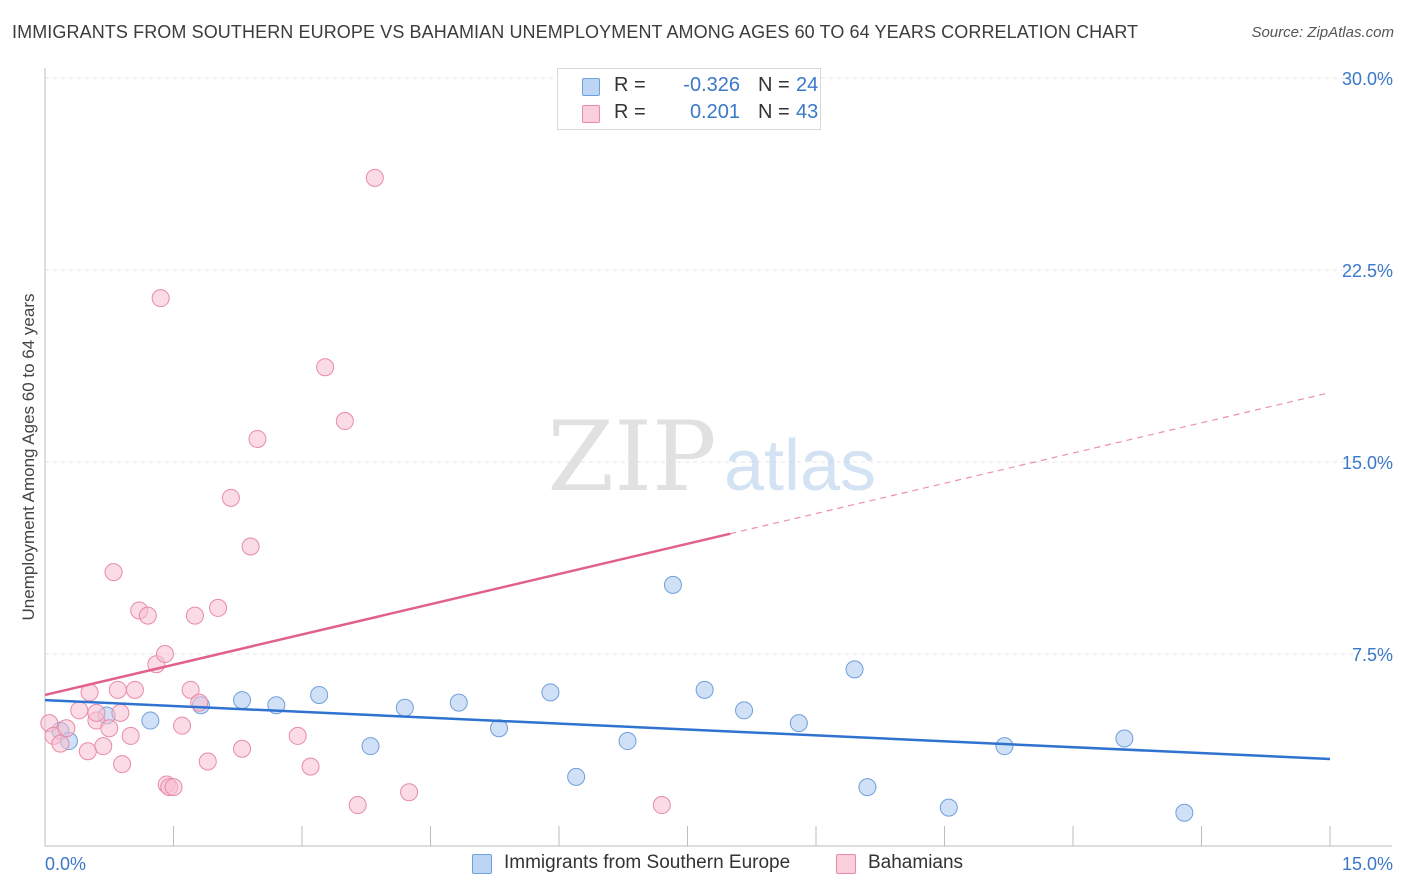  I want to click on legend-r-value: 0.201, so click(714, 112).